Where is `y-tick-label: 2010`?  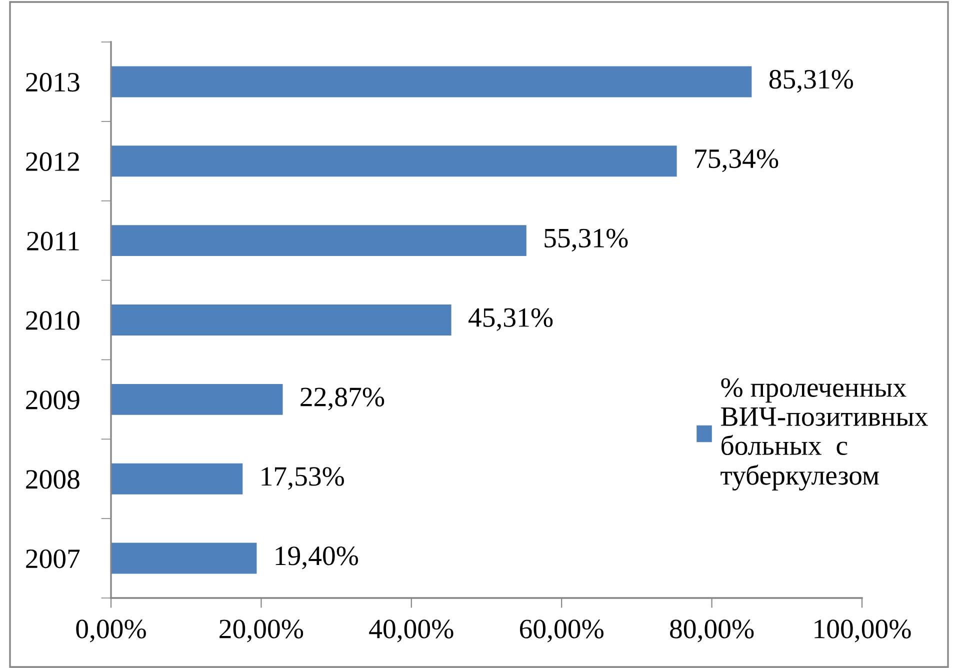 y-tick-label: 2010 is located at coordinates (53, 320).